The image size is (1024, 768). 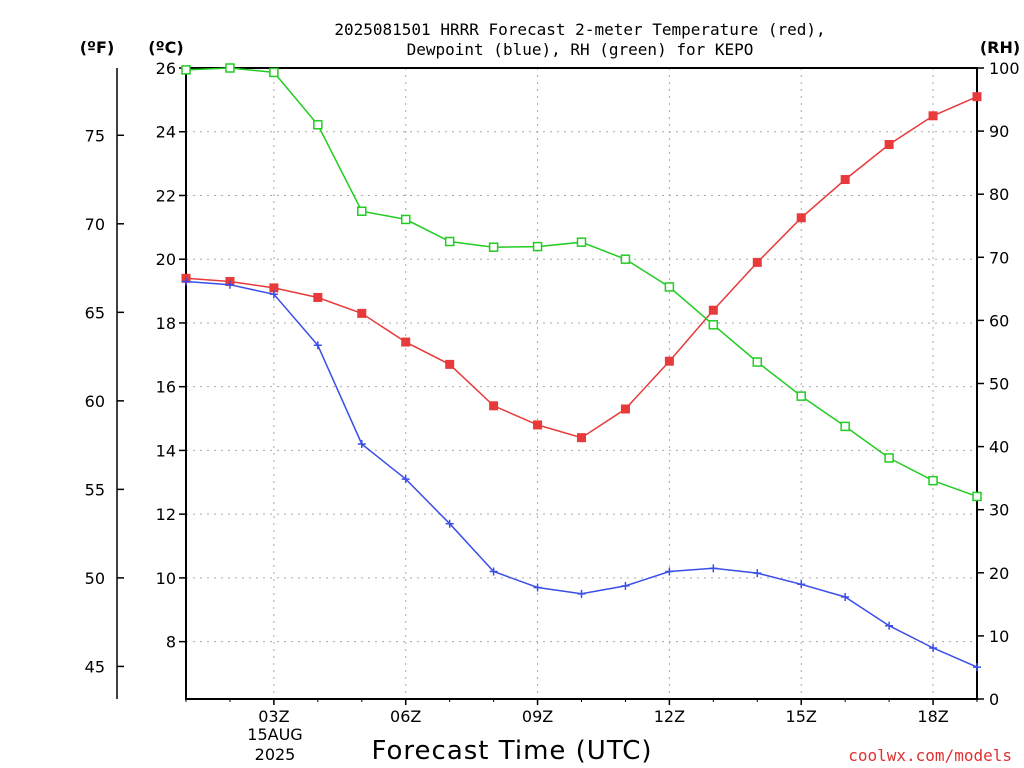 I want to click on x-tick-label: 06Z, so click(x=405, y=716).